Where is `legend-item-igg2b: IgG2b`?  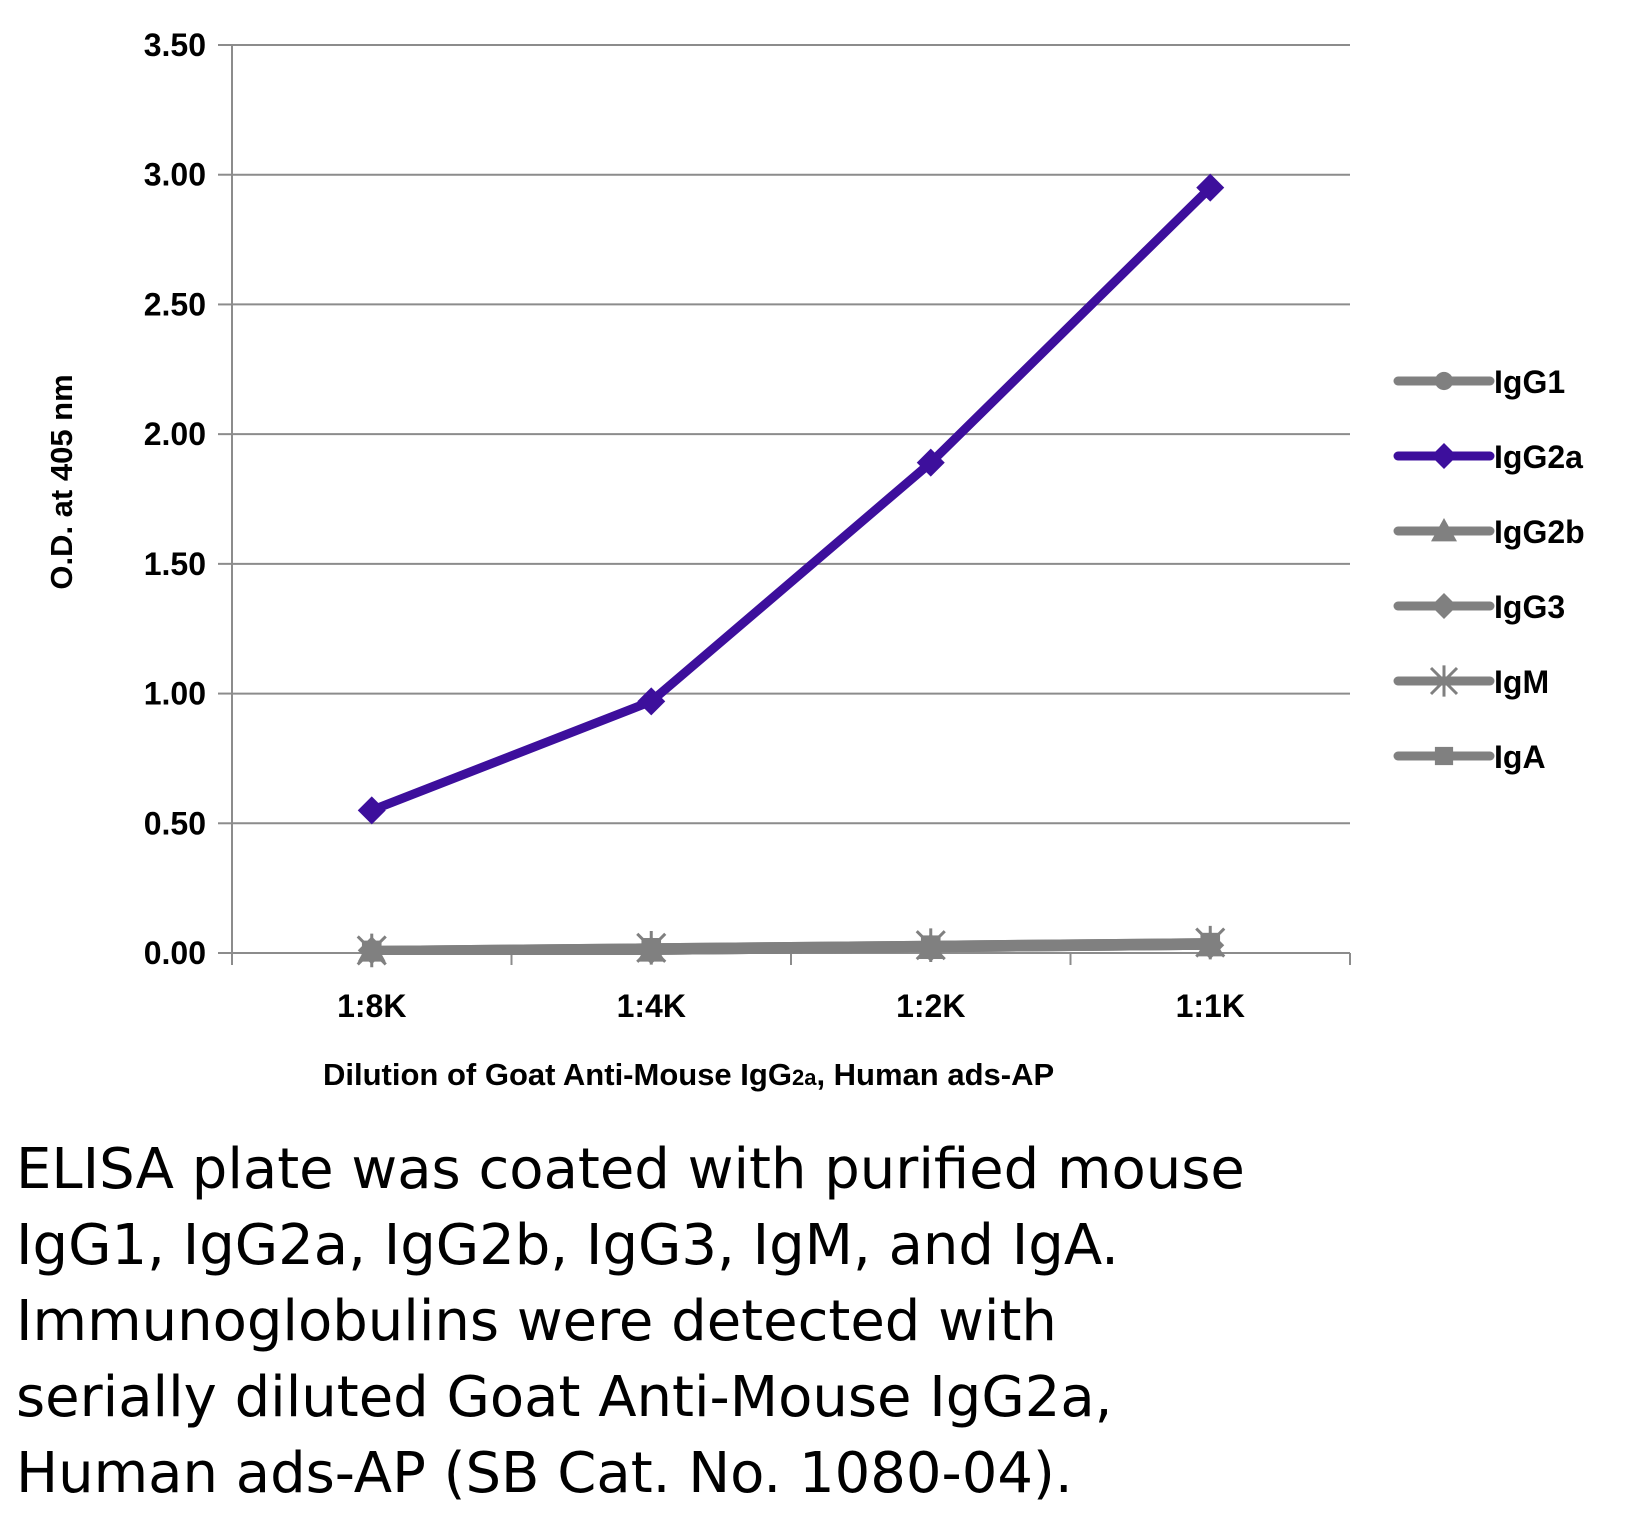 legend-item-igg2b: IgG2b is located at coordinates (1489, 532).